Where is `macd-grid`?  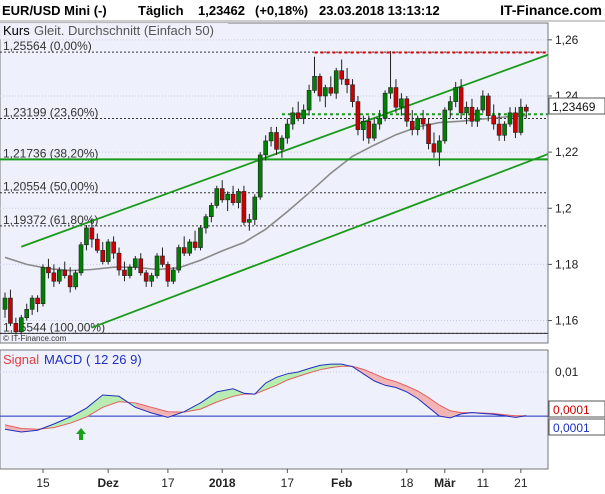
macd-grid is located at coordinates (274, 394).